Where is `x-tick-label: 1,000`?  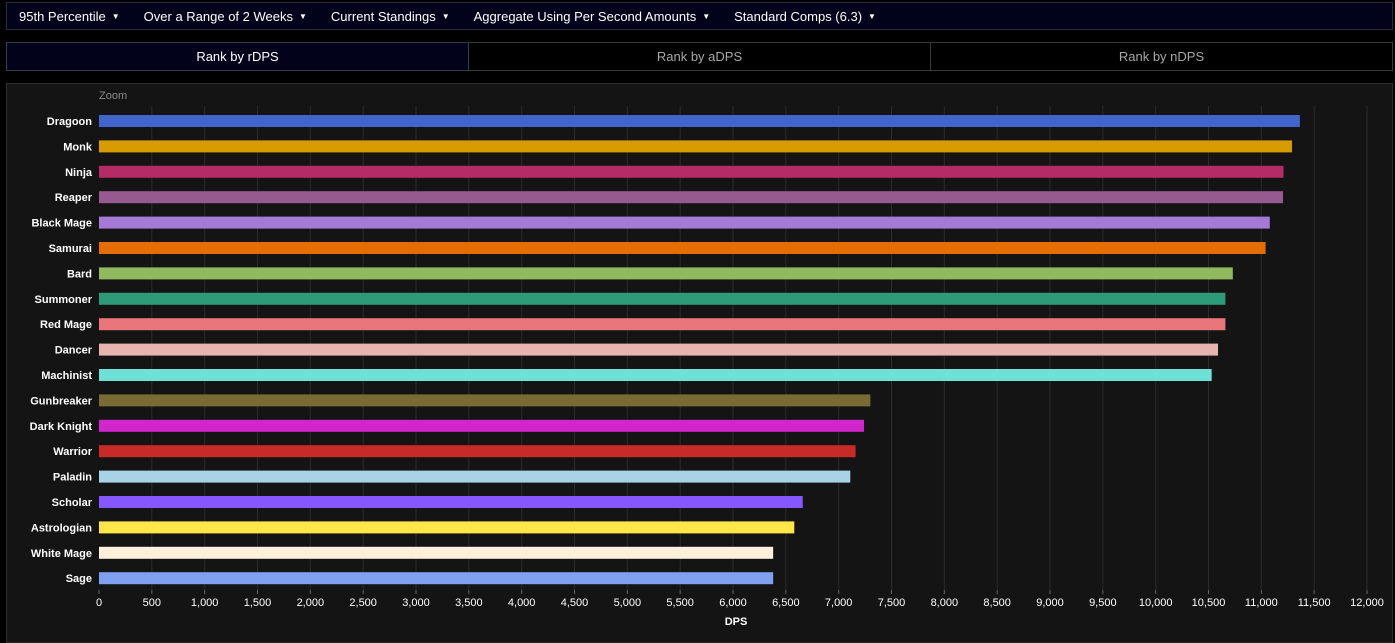 x-tick-label: 1,000 is located at coordinates (205, 603).